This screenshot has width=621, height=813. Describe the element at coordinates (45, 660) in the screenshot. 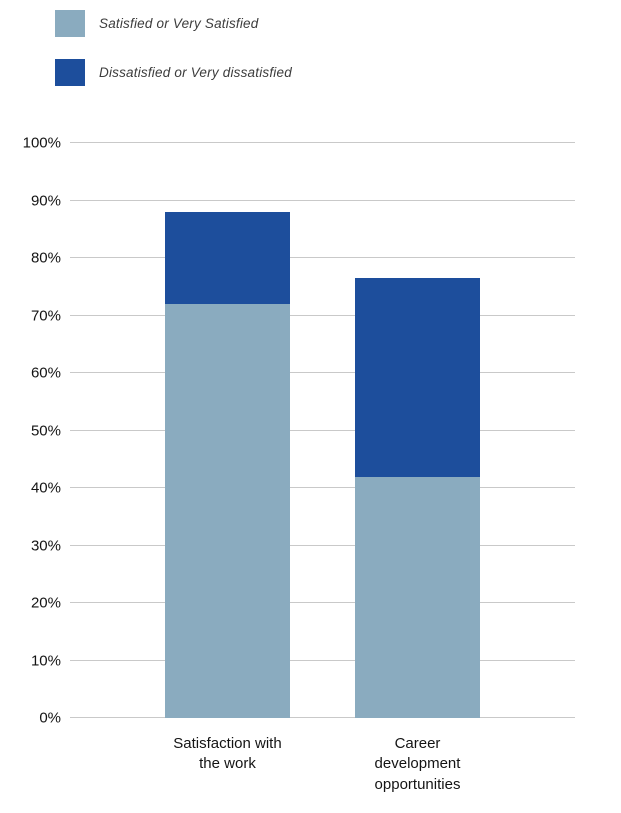

I see `y-axis-tick-label: 10%` at that location.